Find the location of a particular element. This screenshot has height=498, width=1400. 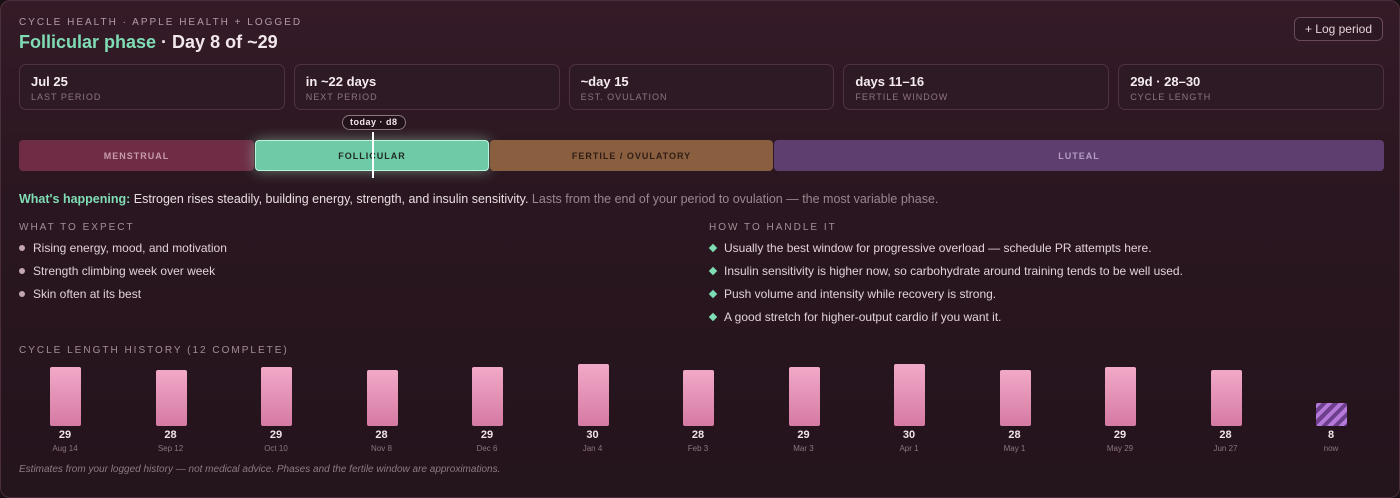

bar-date-label: Feb 3 is located at coordinates (698, 448).